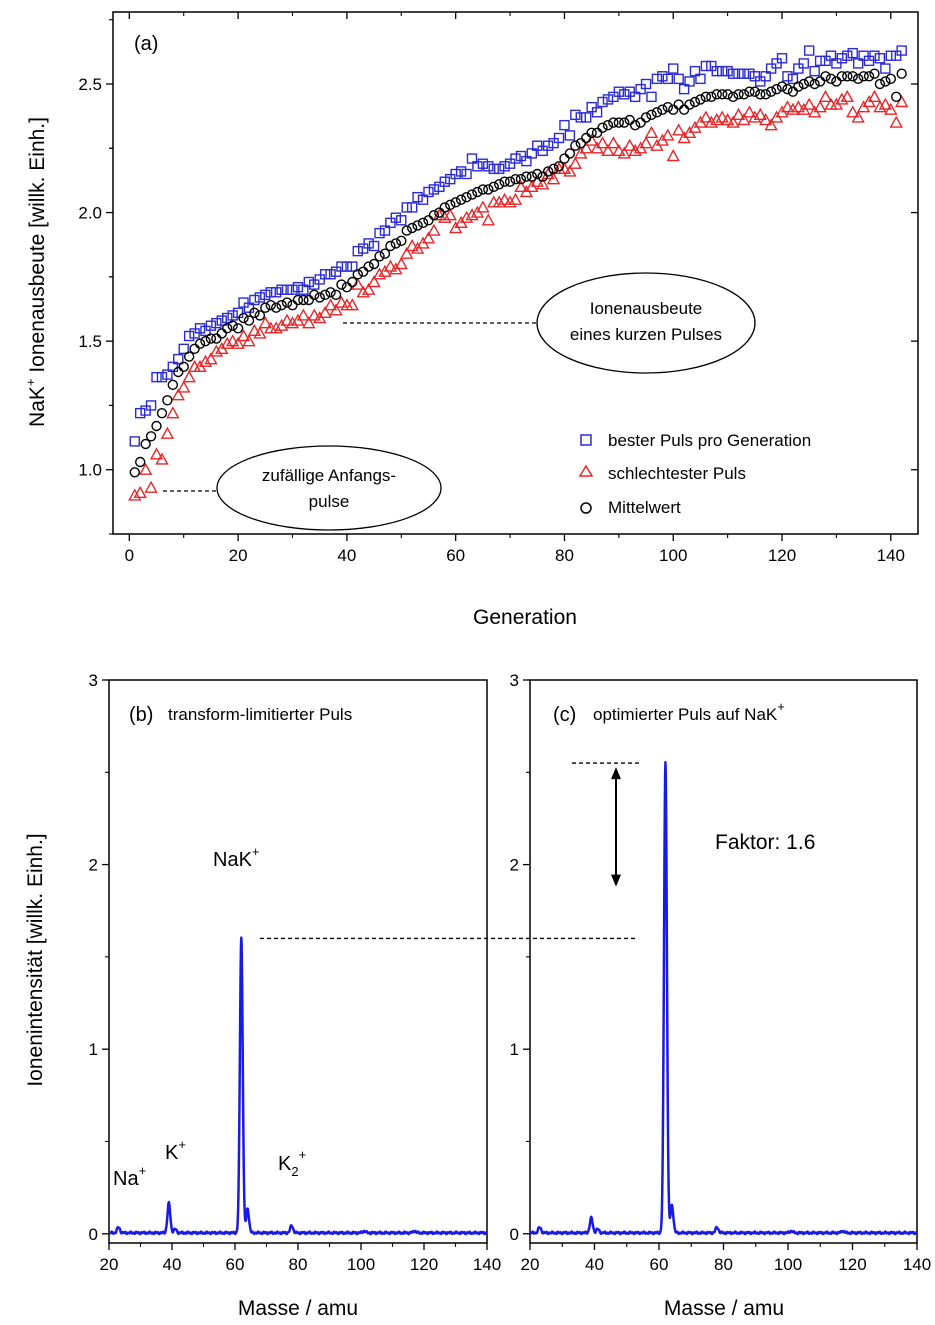  Describe the element at coordinates (36, 272) in the screenshot. I see `panel-a-ylabel: NaK+ Ionenausbeute [willk. Einh.]` at that location.